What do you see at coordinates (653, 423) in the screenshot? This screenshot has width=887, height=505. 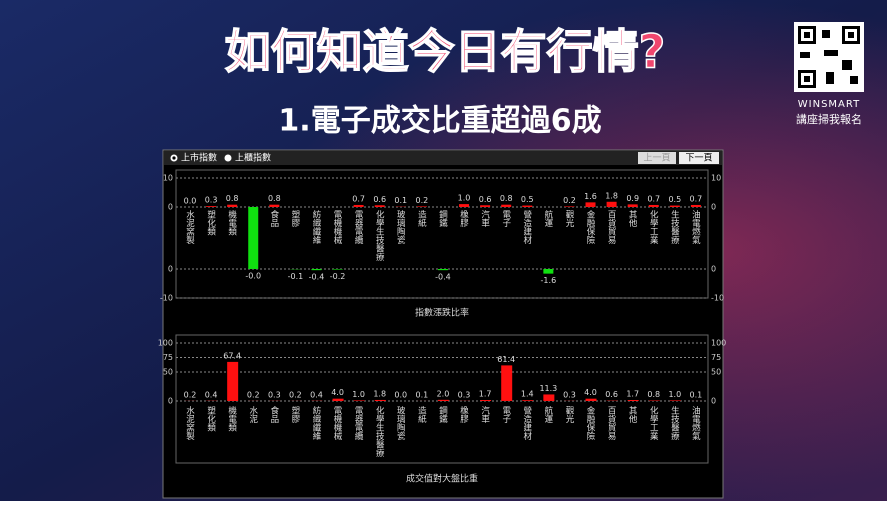 I see `category-label: 化學工業` at bounding box center [653, 423].